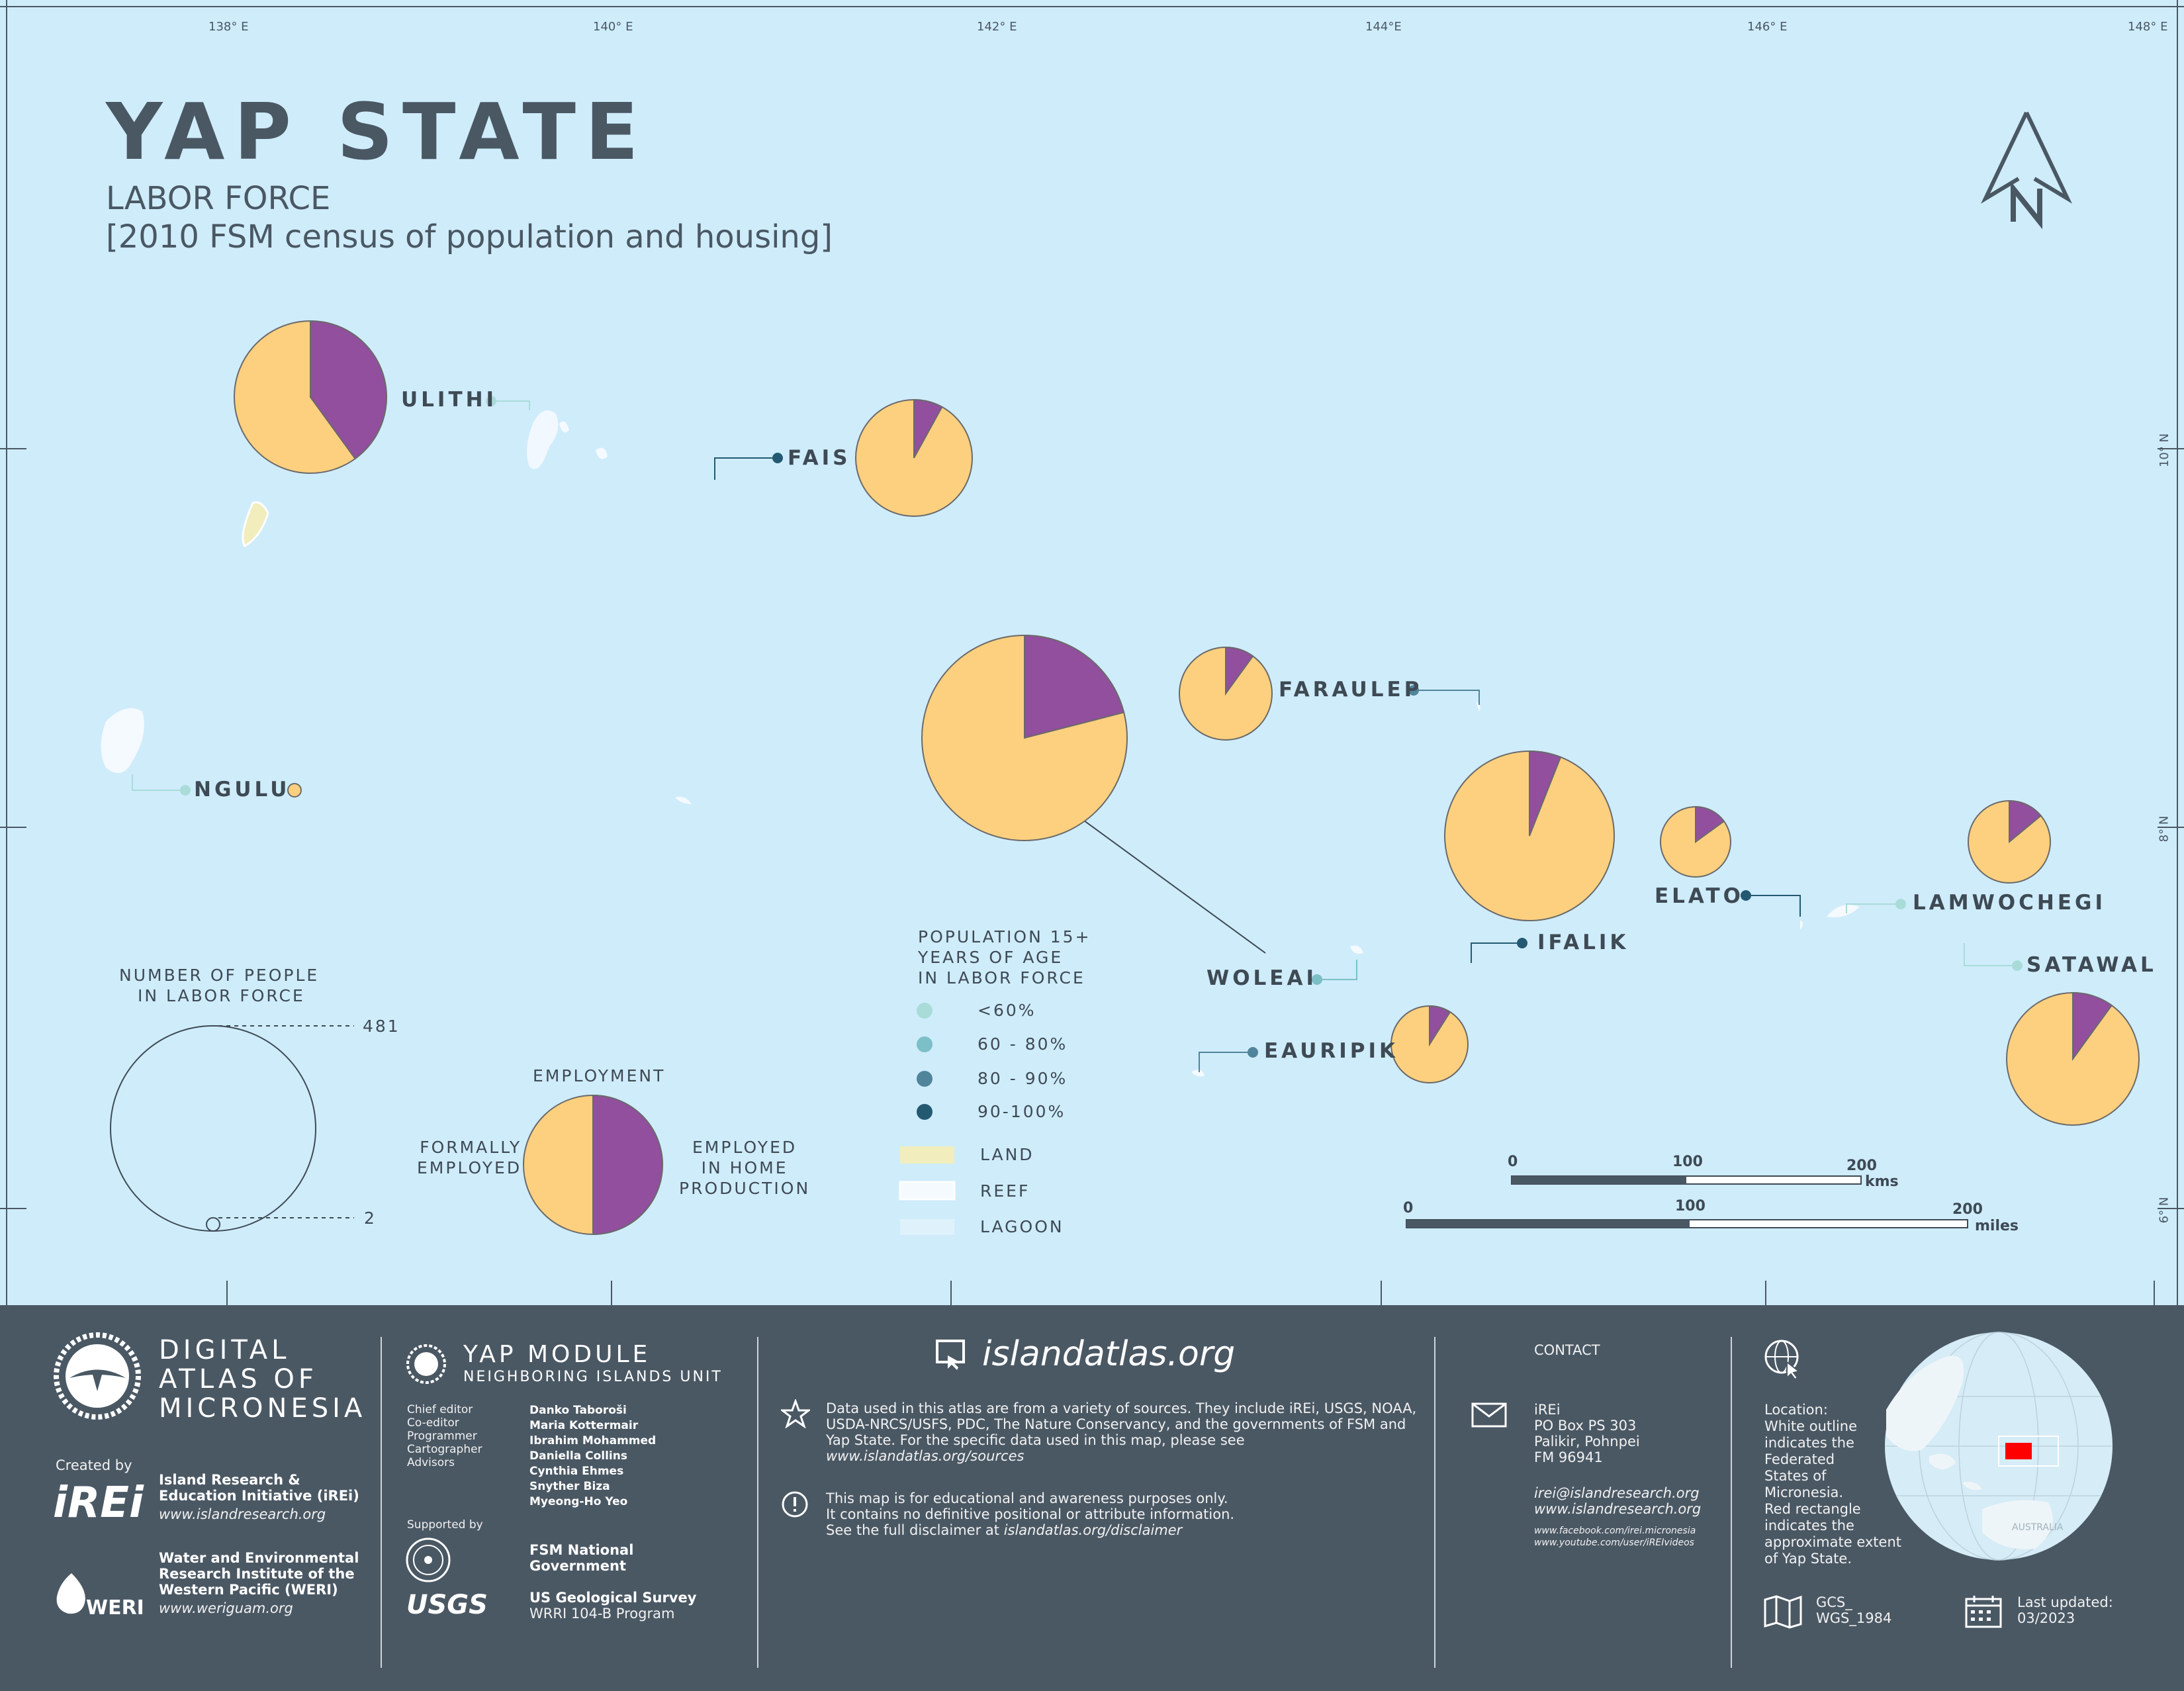  What do you see at coordinates (2046, 1618) in the screenshot?
I see `last-updated-date: 03/2023` at bounding box center [2046, 1618].